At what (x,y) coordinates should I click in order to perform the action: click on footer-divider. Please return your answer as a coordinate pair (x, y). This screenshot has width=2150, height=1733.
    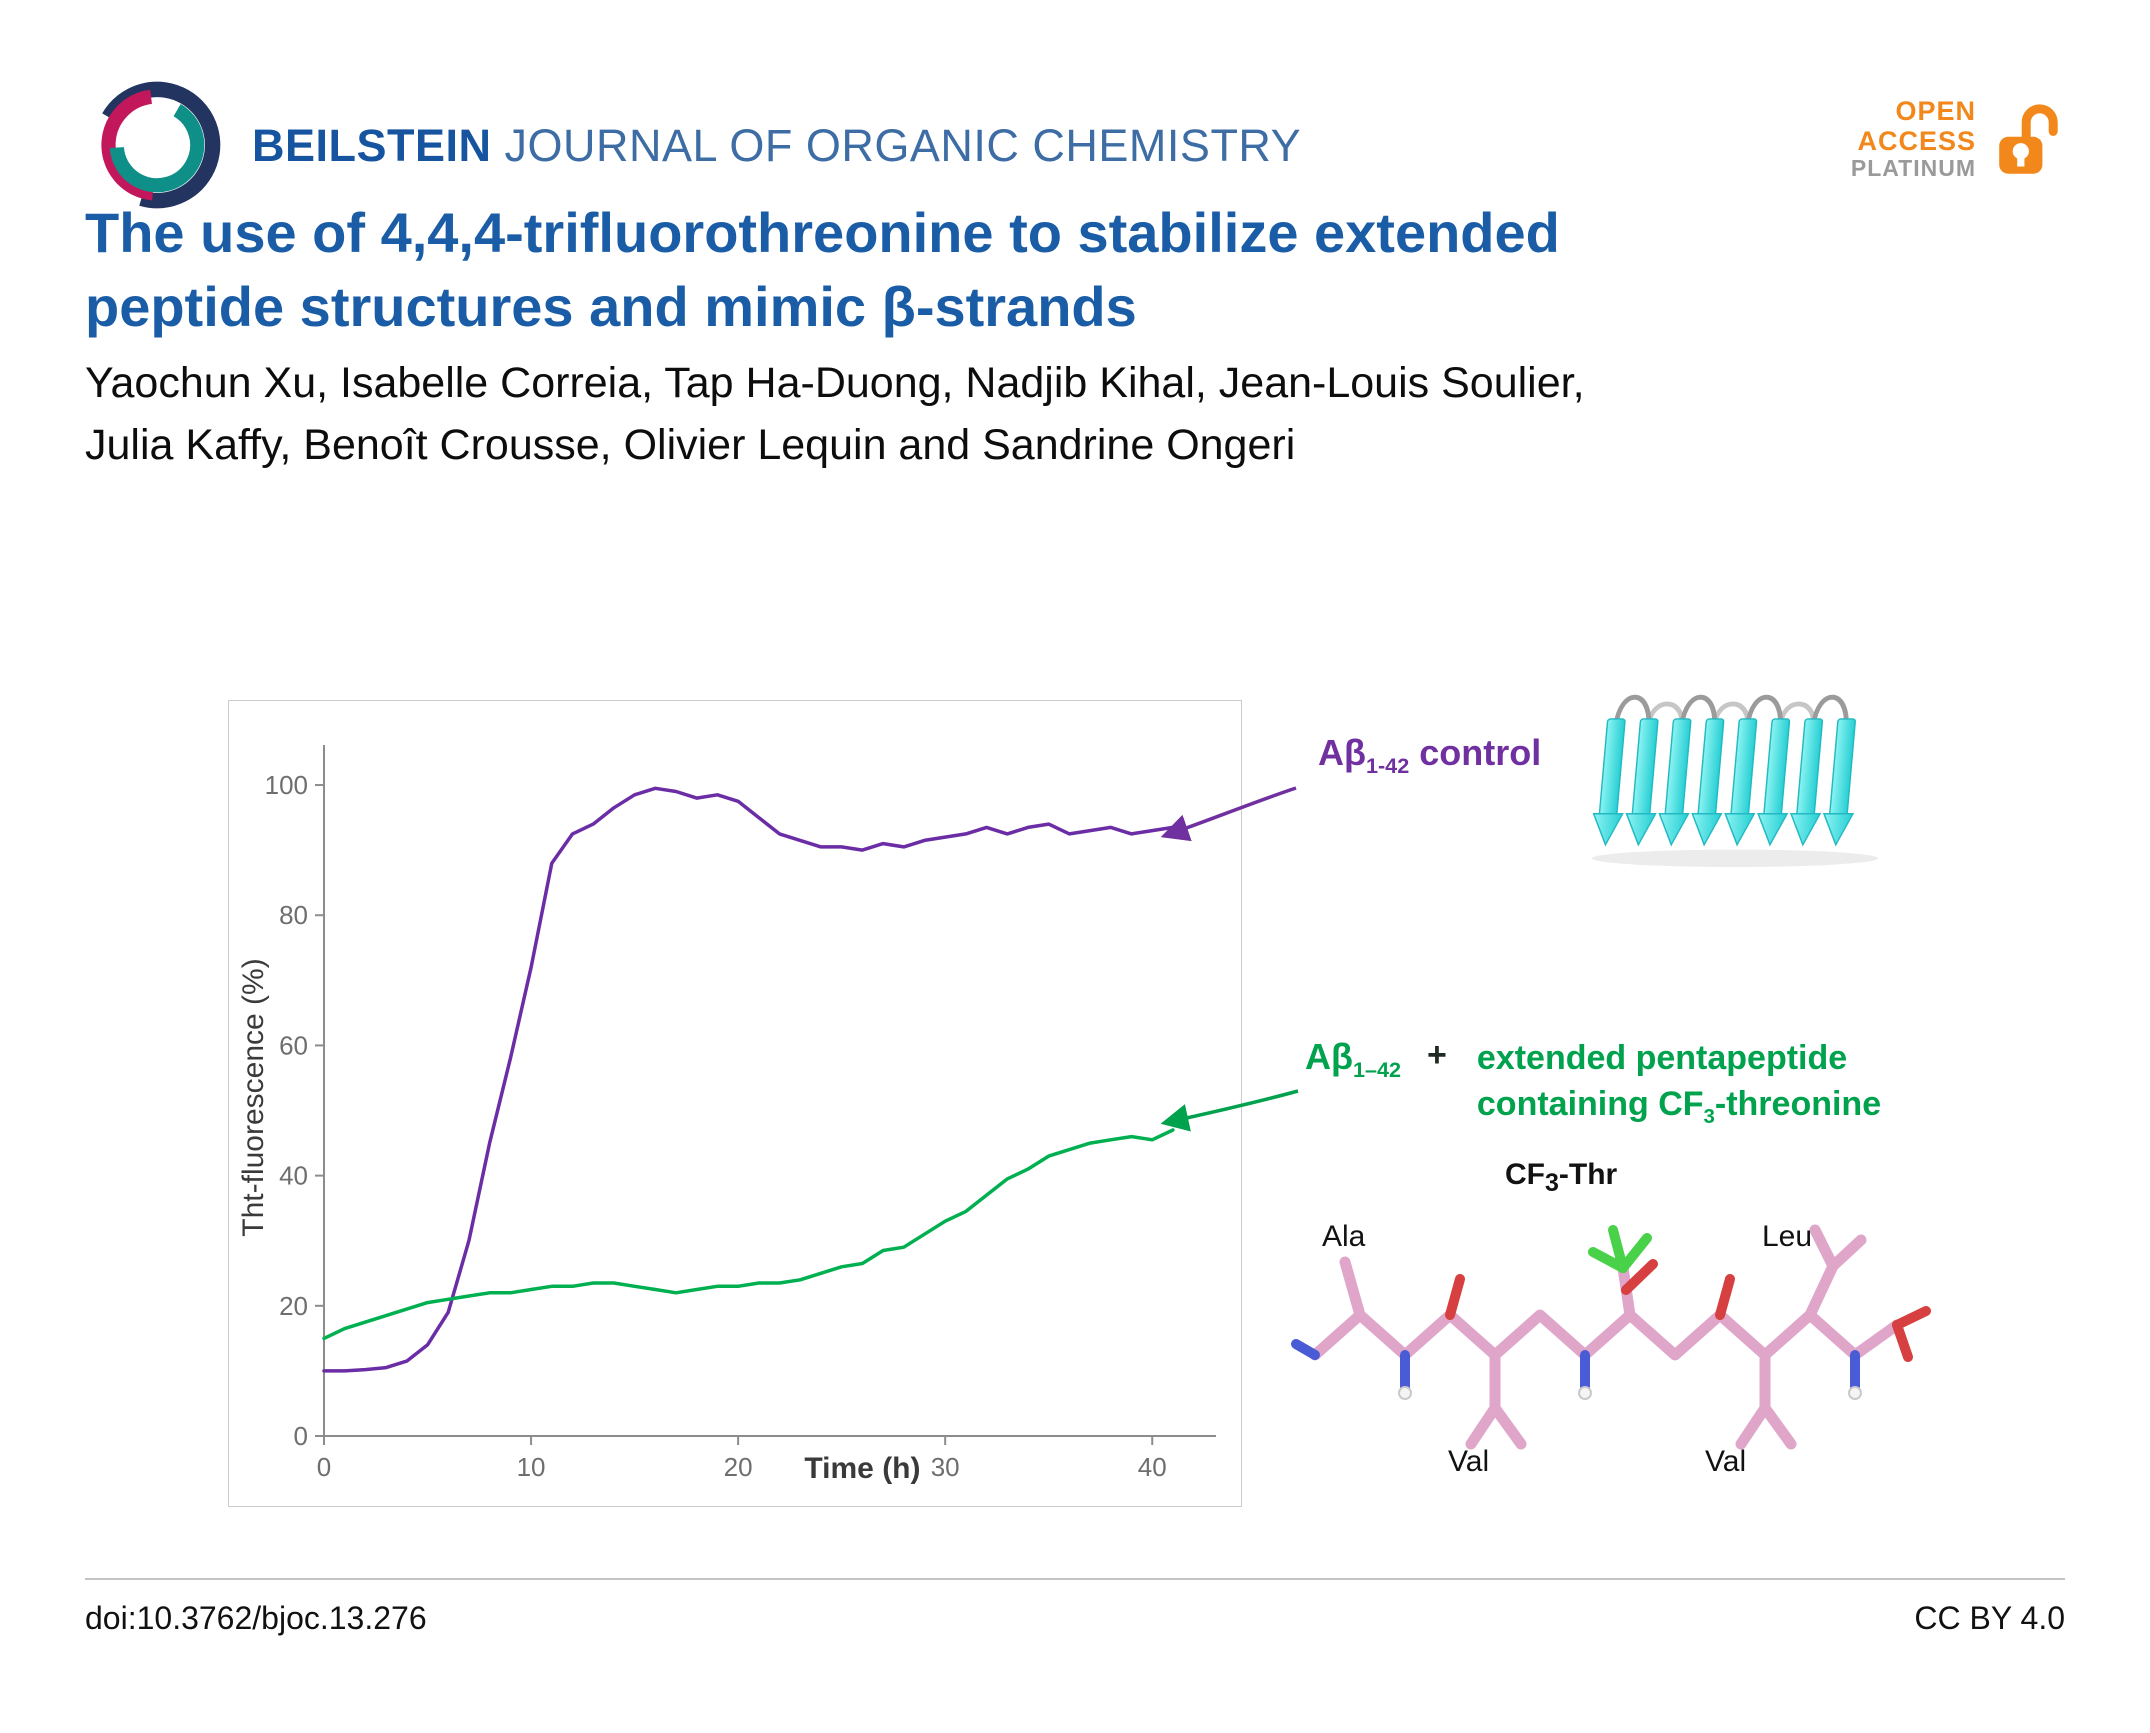
    Looking at the image, I should click on (1075, 1579).